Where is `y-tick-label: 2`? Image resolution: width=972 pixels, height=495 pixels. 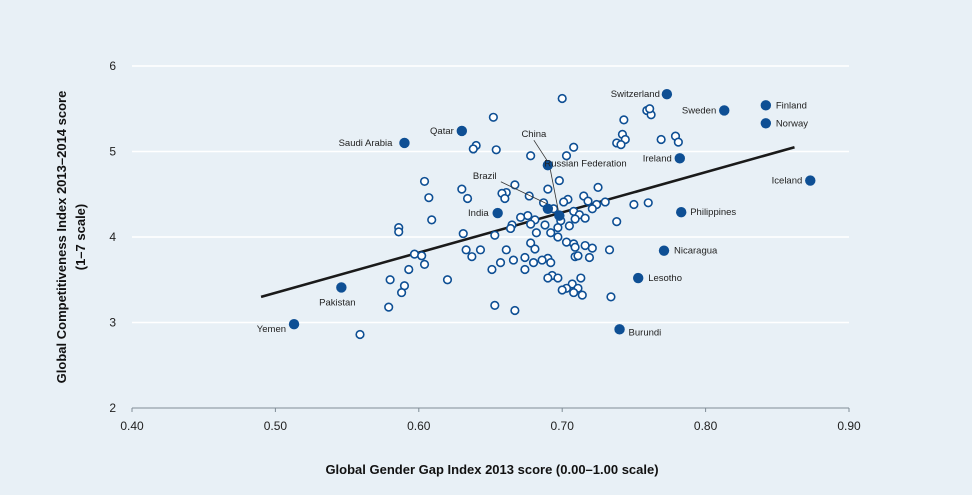 y-tick-label: 2 is located at coordinates (112, 408).